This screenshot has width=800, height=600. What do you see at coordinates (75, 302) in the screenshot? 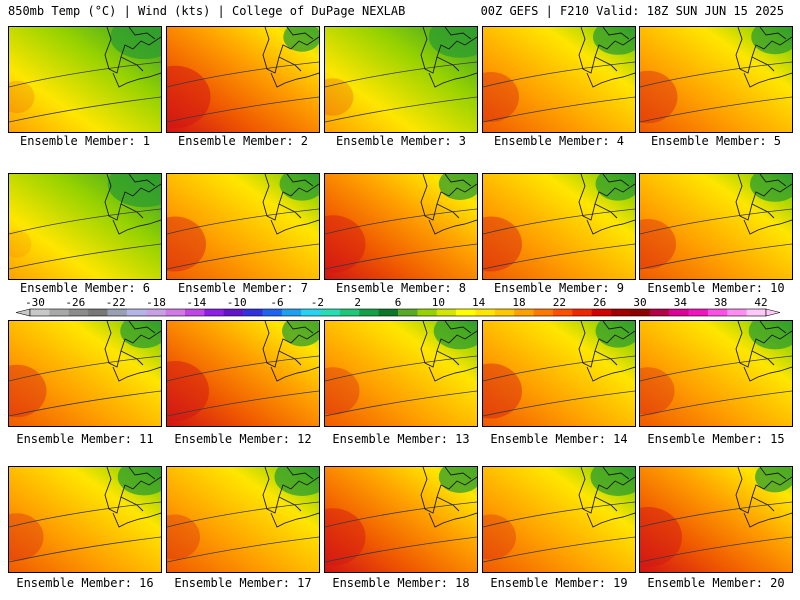
I see `colorbar-tick-label: -26` at bounding box center [75, 302].